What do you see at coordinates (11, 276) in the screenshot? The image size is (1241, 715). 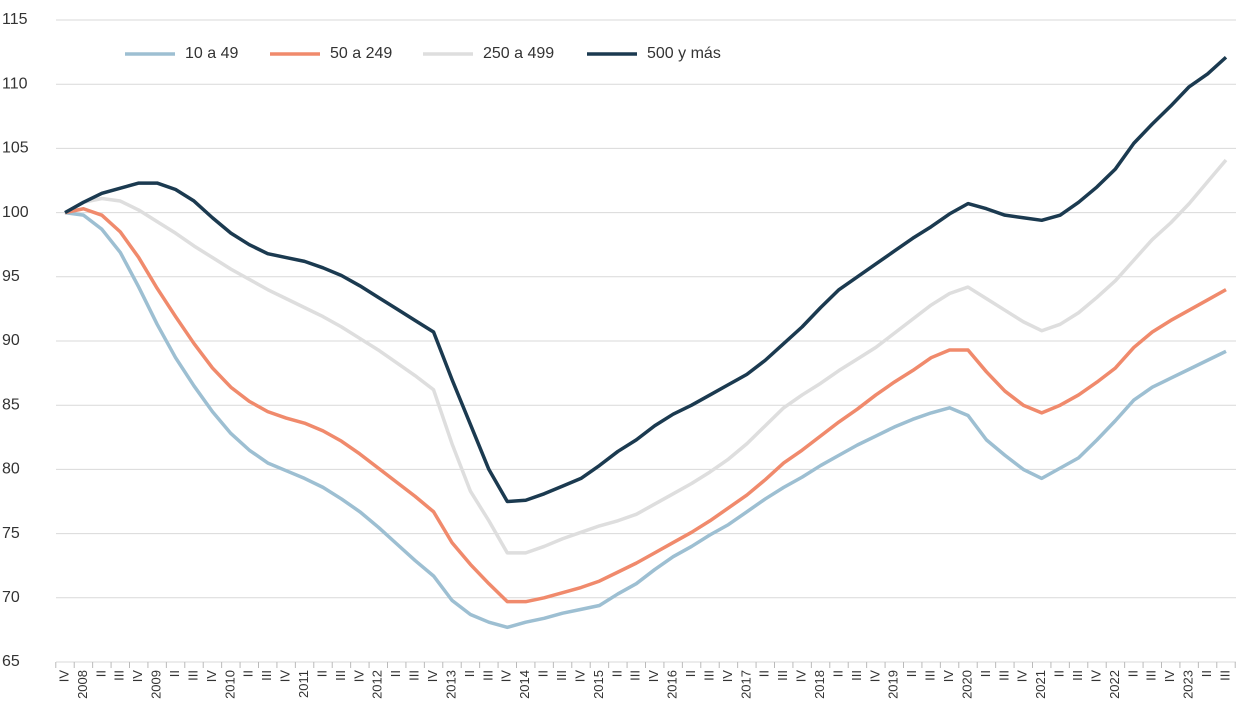 I see `y-tick-label: 95` at bounding box center [11, 276].